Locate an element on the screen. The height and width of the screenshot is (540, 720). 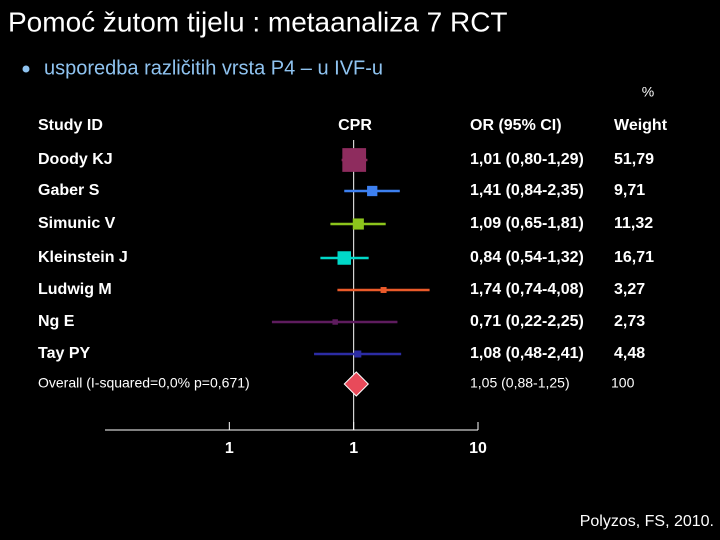
study-name: Ludwig M is located at coordinates (75, 289).